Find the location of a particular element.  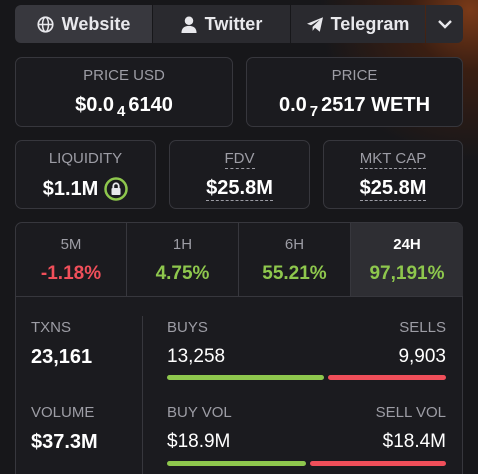

label: FDV is located at coordinates (239, 159).